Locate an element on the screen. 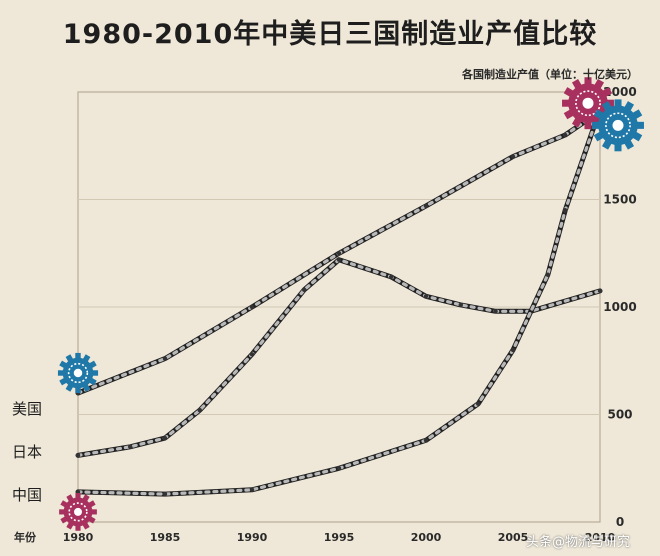  y-tick-label: 1000 is located at coordinates (619, 307).